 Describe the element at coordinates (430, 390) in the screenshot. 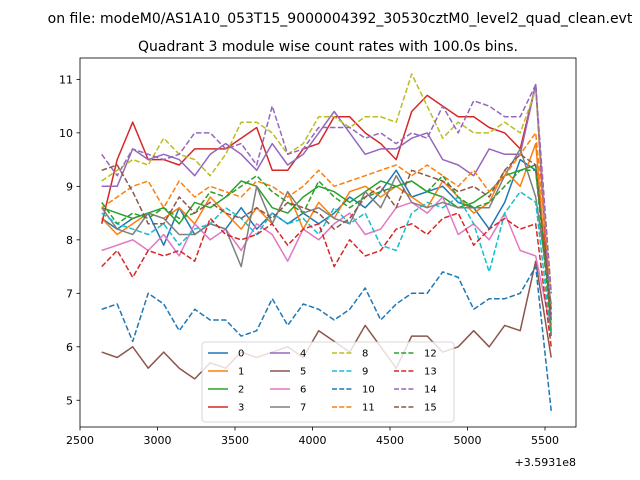

I see `legend-label-14: 14` at that location.